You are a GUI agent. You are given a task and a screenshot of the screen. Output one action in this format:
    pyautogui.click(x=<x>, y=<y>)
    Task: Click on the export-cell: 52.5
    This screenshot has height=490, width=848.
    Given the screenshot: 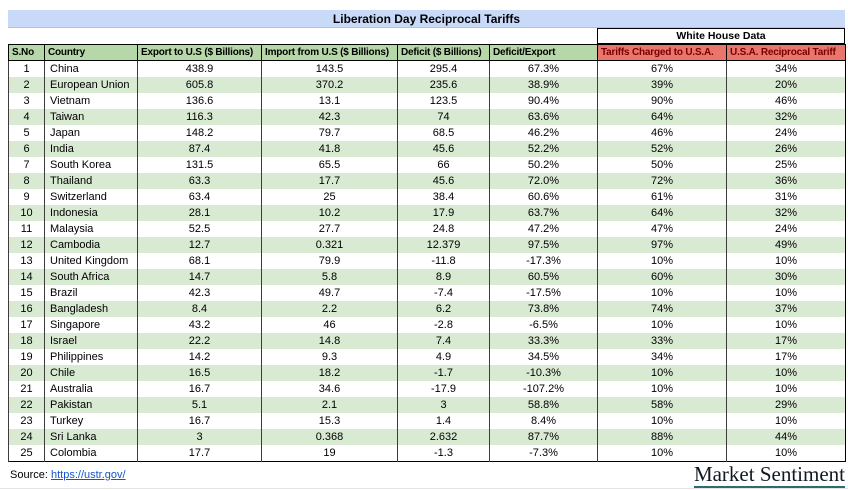 What is the action you would take?
    pyautogui.click(x=199, y=229)
    